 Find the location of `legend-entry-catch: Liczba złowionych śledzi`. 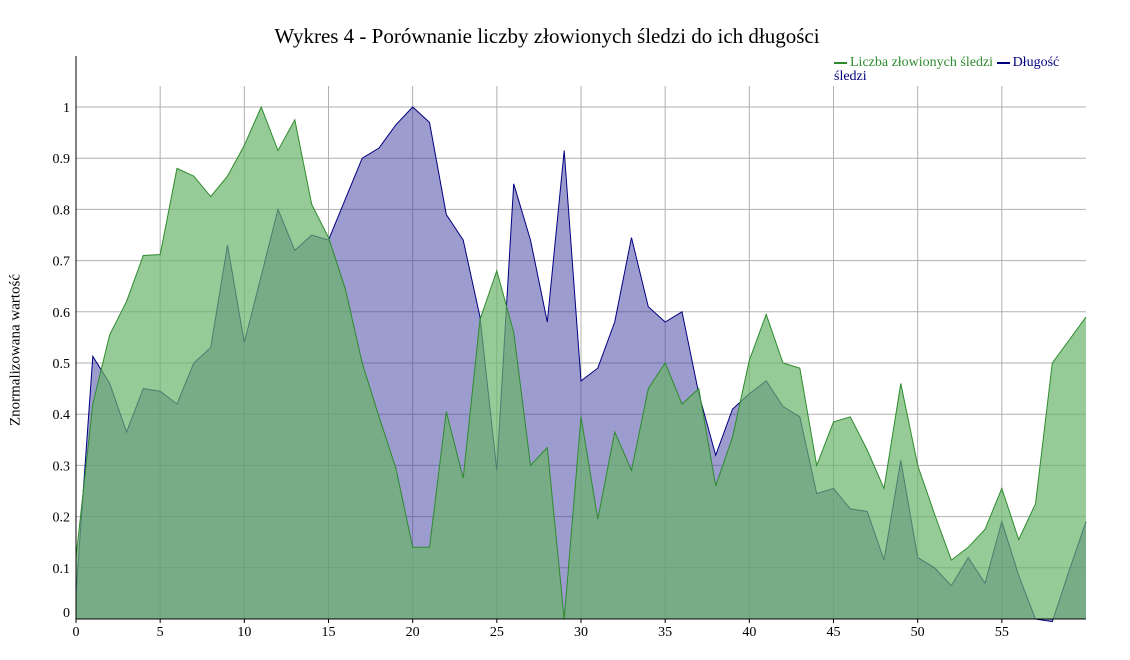

legend-entry-catch: Liczba złowionych śledzi is located at coordinates (915, 62).